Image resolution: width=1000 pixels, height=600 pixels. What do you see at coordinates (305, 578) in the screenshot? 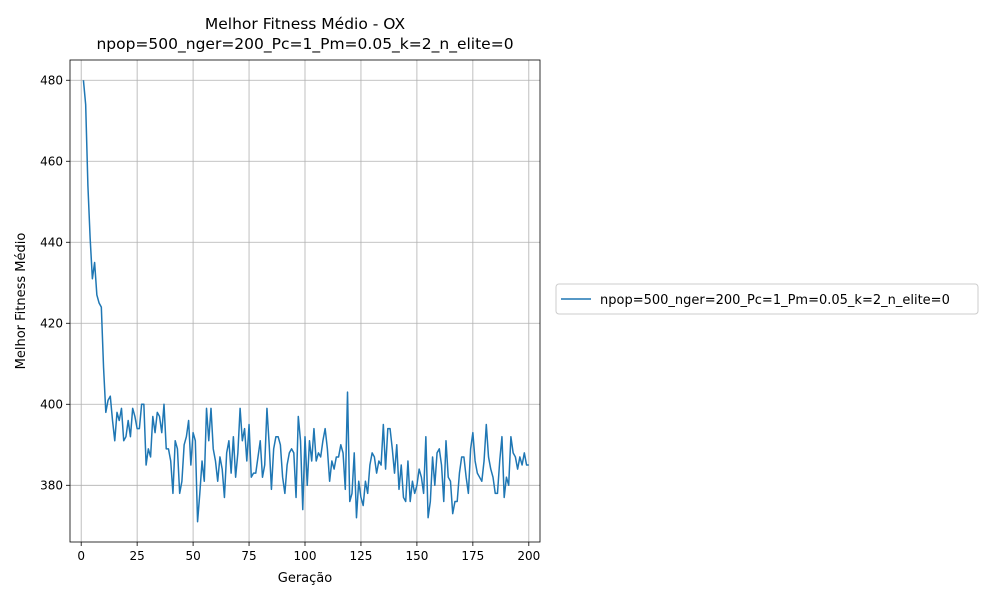
I see `x-axis-label: Geração` at bounding box center [305, 578].